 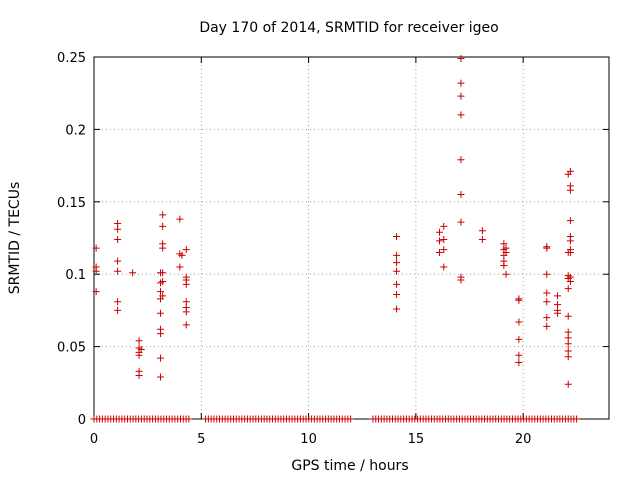 What do you see at coordinates (71, 348) in the screenshot?
I see `y-tick-label: 0.05` at bounding box center [71, 348].